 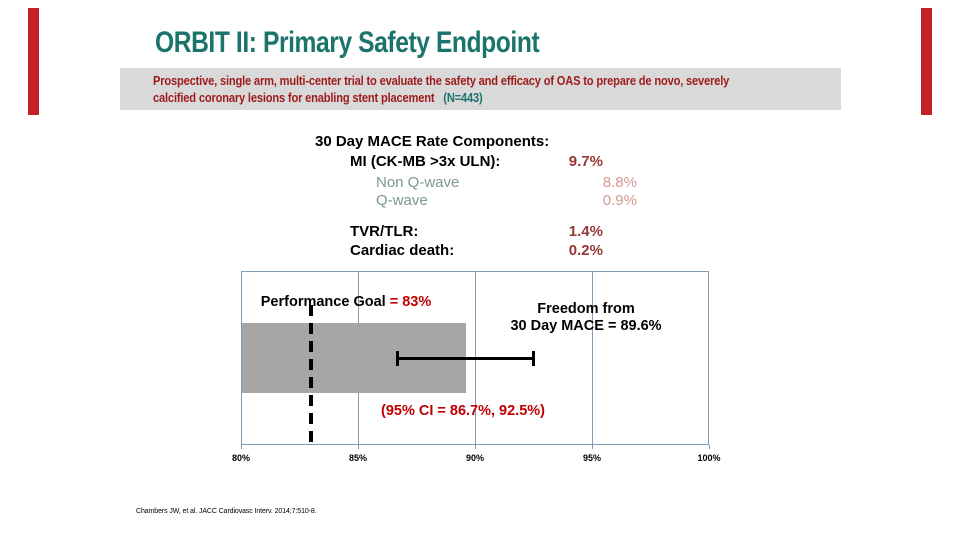 What do you see at coordinates (474, 458) in the screenshot?
I see `x-axis-tick-label: 90%` at bounding box center [474, 458].